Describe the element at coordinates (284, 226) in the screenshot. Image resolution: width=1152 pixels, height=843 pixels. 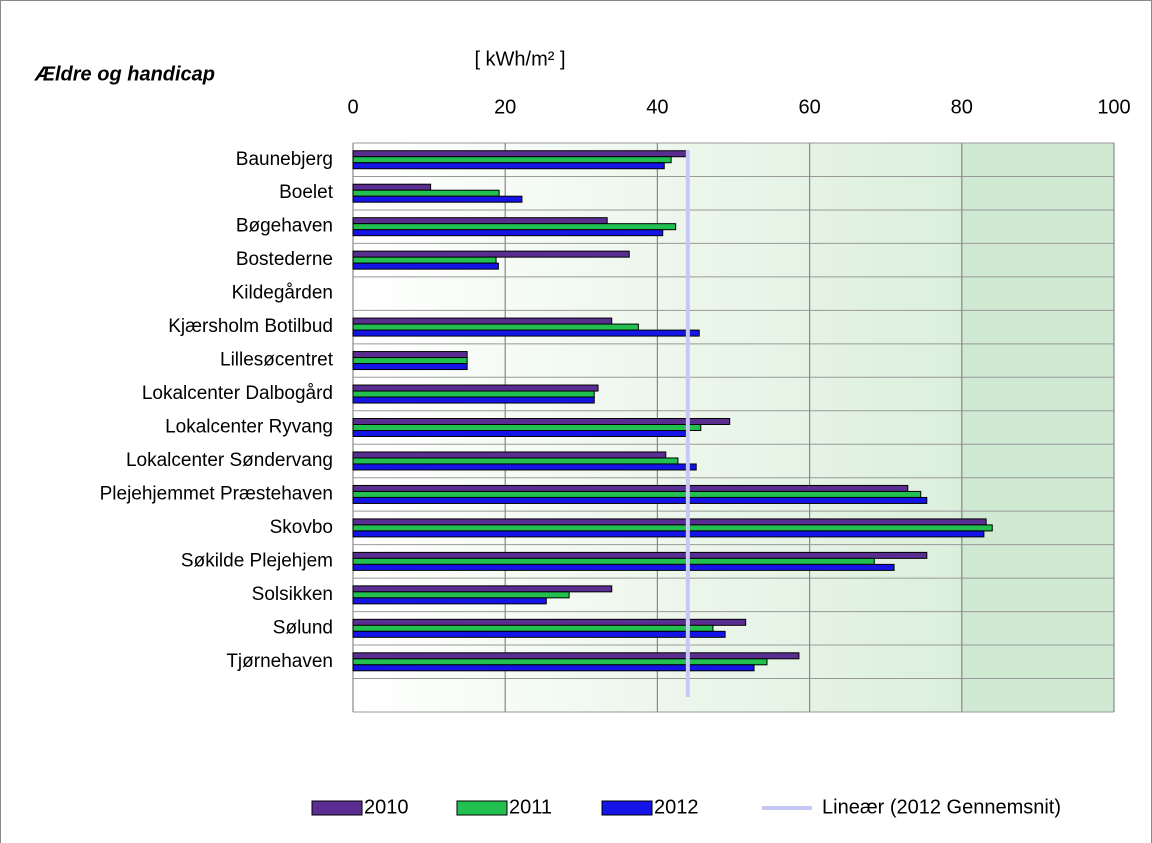
I see `y-tick-label: Bøgehaven` at that location.